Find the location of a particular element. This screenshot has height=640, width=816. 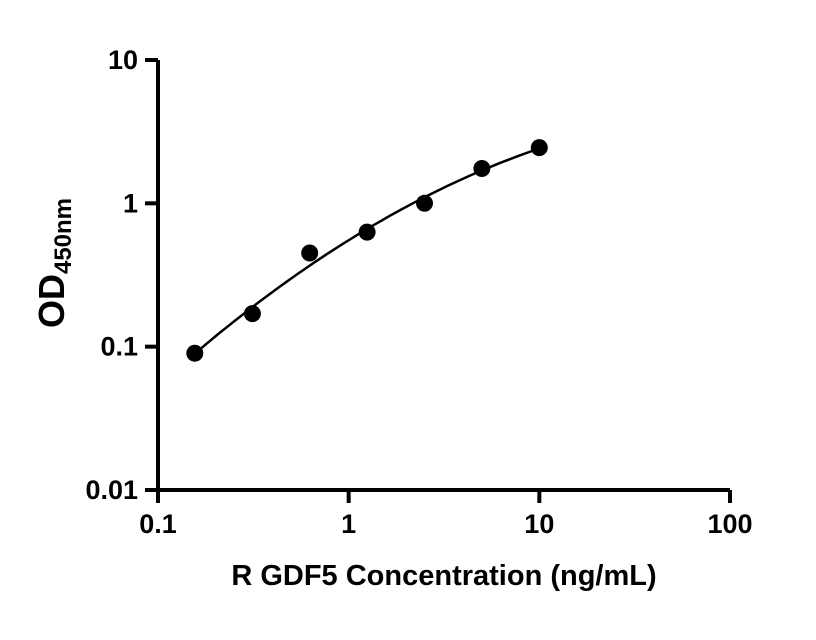

y-tick-label: 0.1 is located at coordinates (119, 347).